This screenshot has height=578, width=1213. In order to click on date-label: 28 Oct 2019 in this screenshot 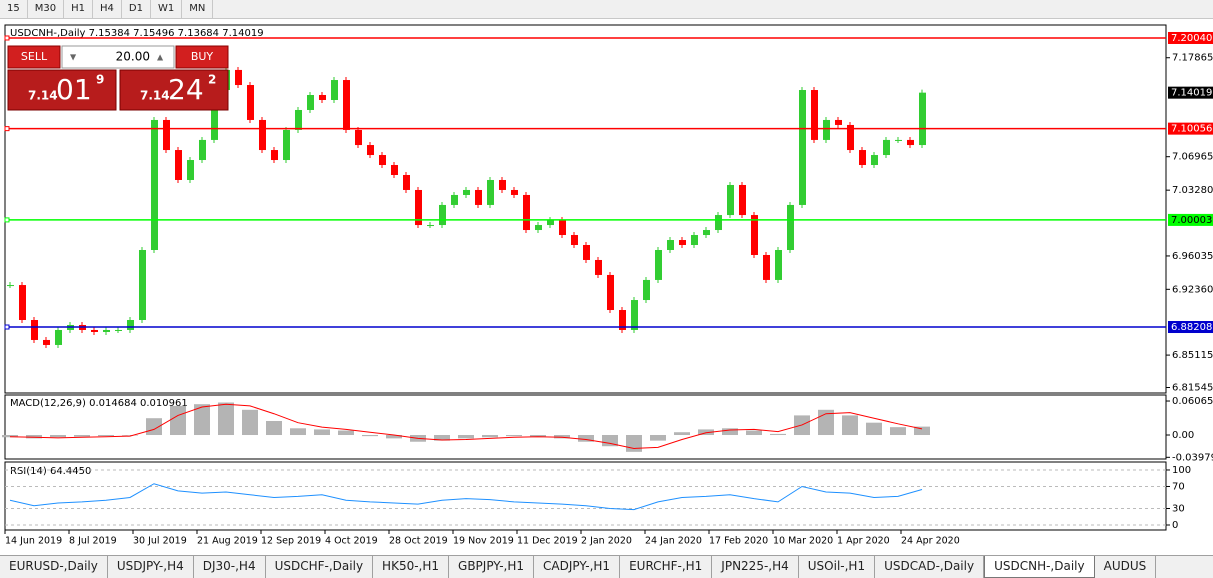, I will do `click(418, 541)`.